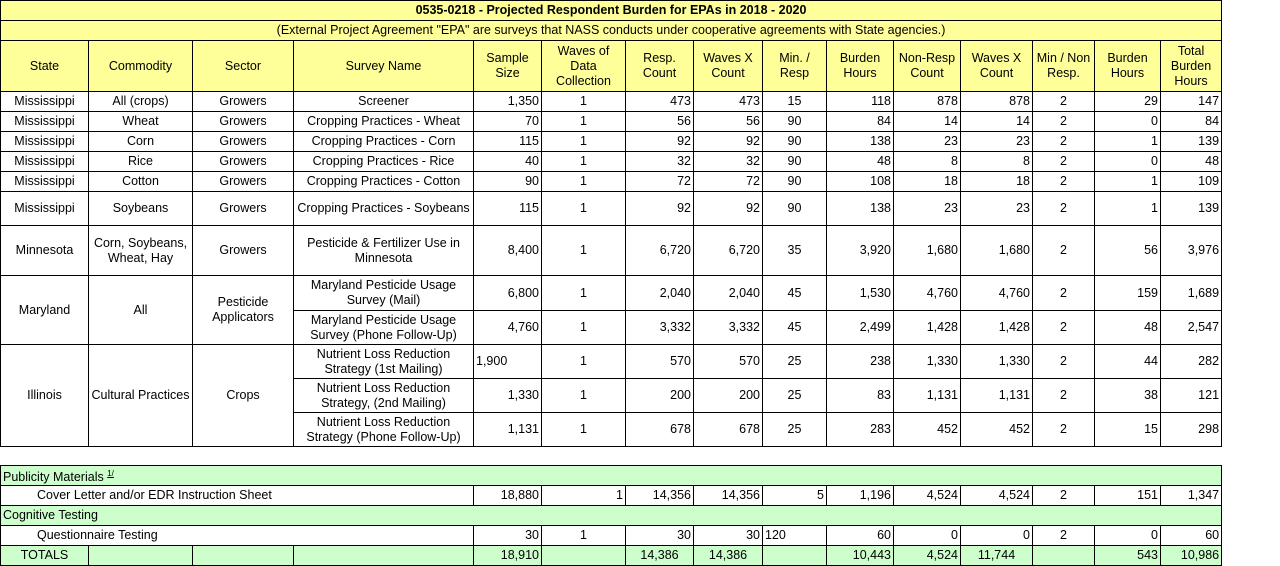  I want to click on cell-burden-hours: 1,530, so click(860, 293).